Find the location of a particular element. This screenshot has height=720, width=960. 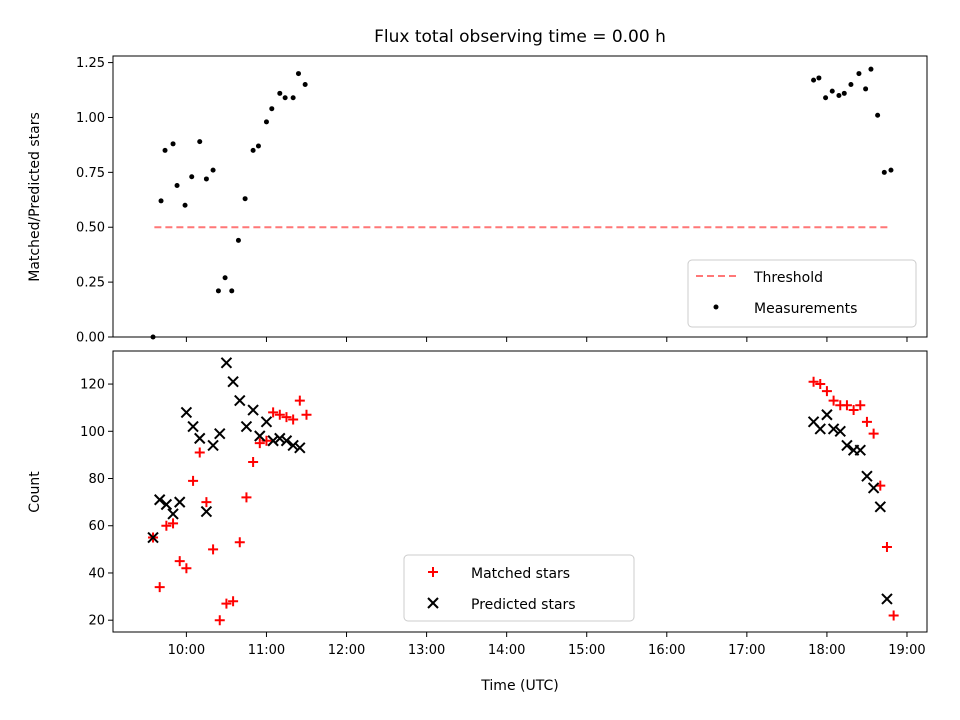

ratio-legend: Threshold Measurements is located at coordinates (802, 293).